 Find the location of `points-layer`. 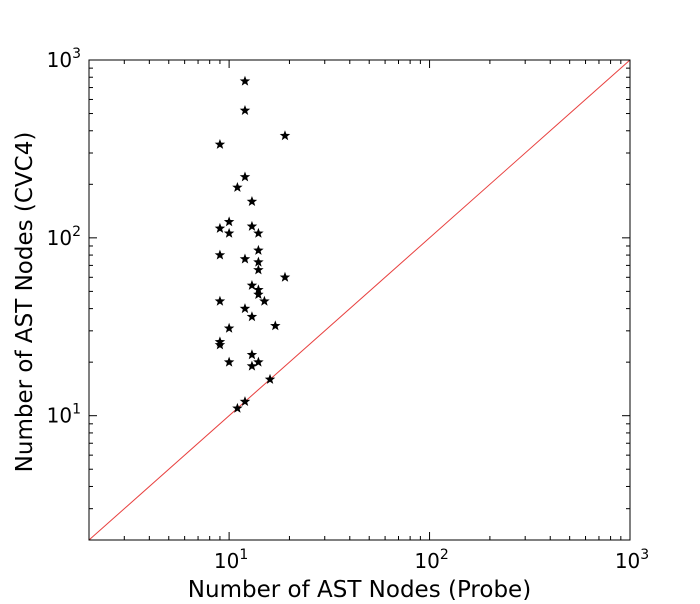

points-layer is located at coordinates (252, 244).